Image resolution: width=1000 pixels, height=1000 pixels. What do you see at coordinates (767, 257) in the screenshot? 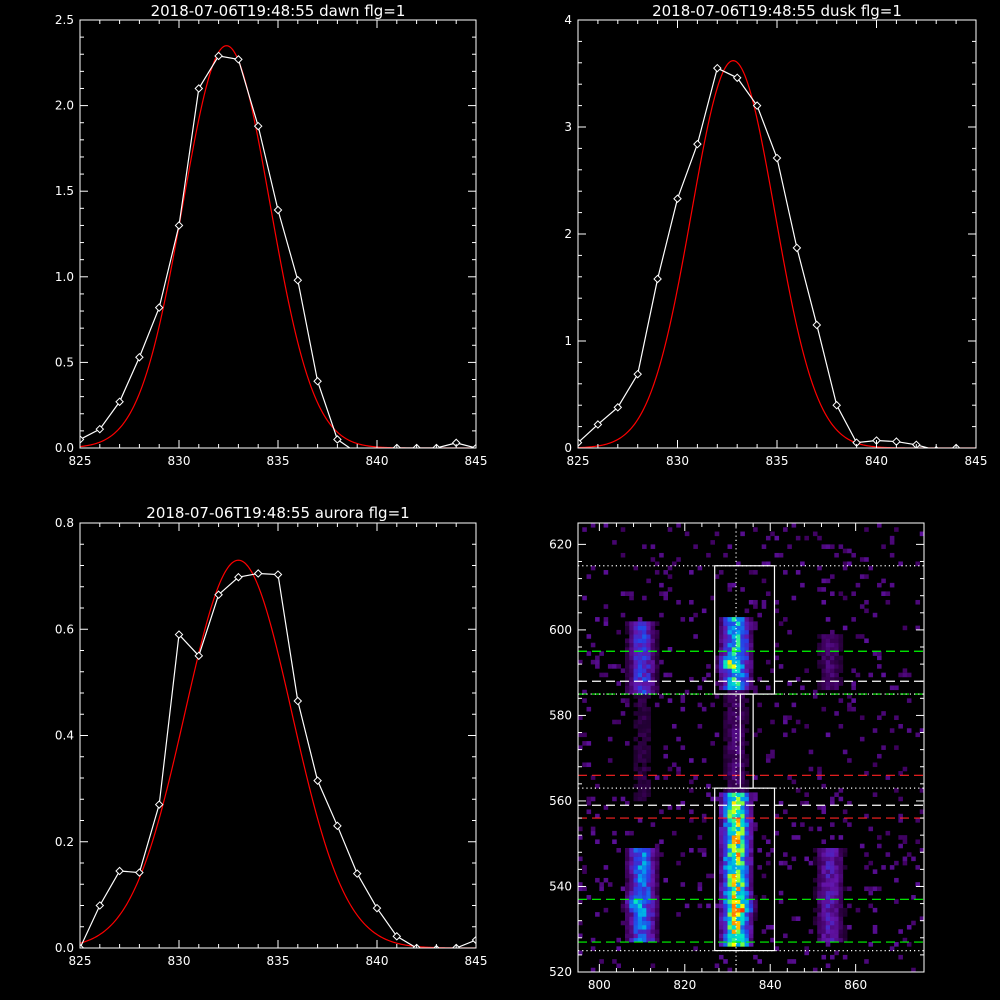
I see `data-line` at bounding box center [767, 257].